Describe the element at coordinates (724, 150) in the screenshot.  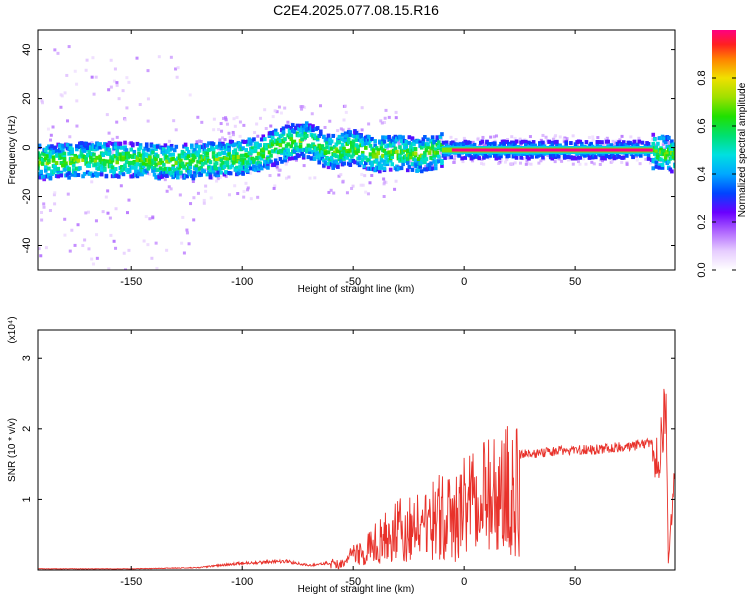
I see `colorbar-gradient` at that location.